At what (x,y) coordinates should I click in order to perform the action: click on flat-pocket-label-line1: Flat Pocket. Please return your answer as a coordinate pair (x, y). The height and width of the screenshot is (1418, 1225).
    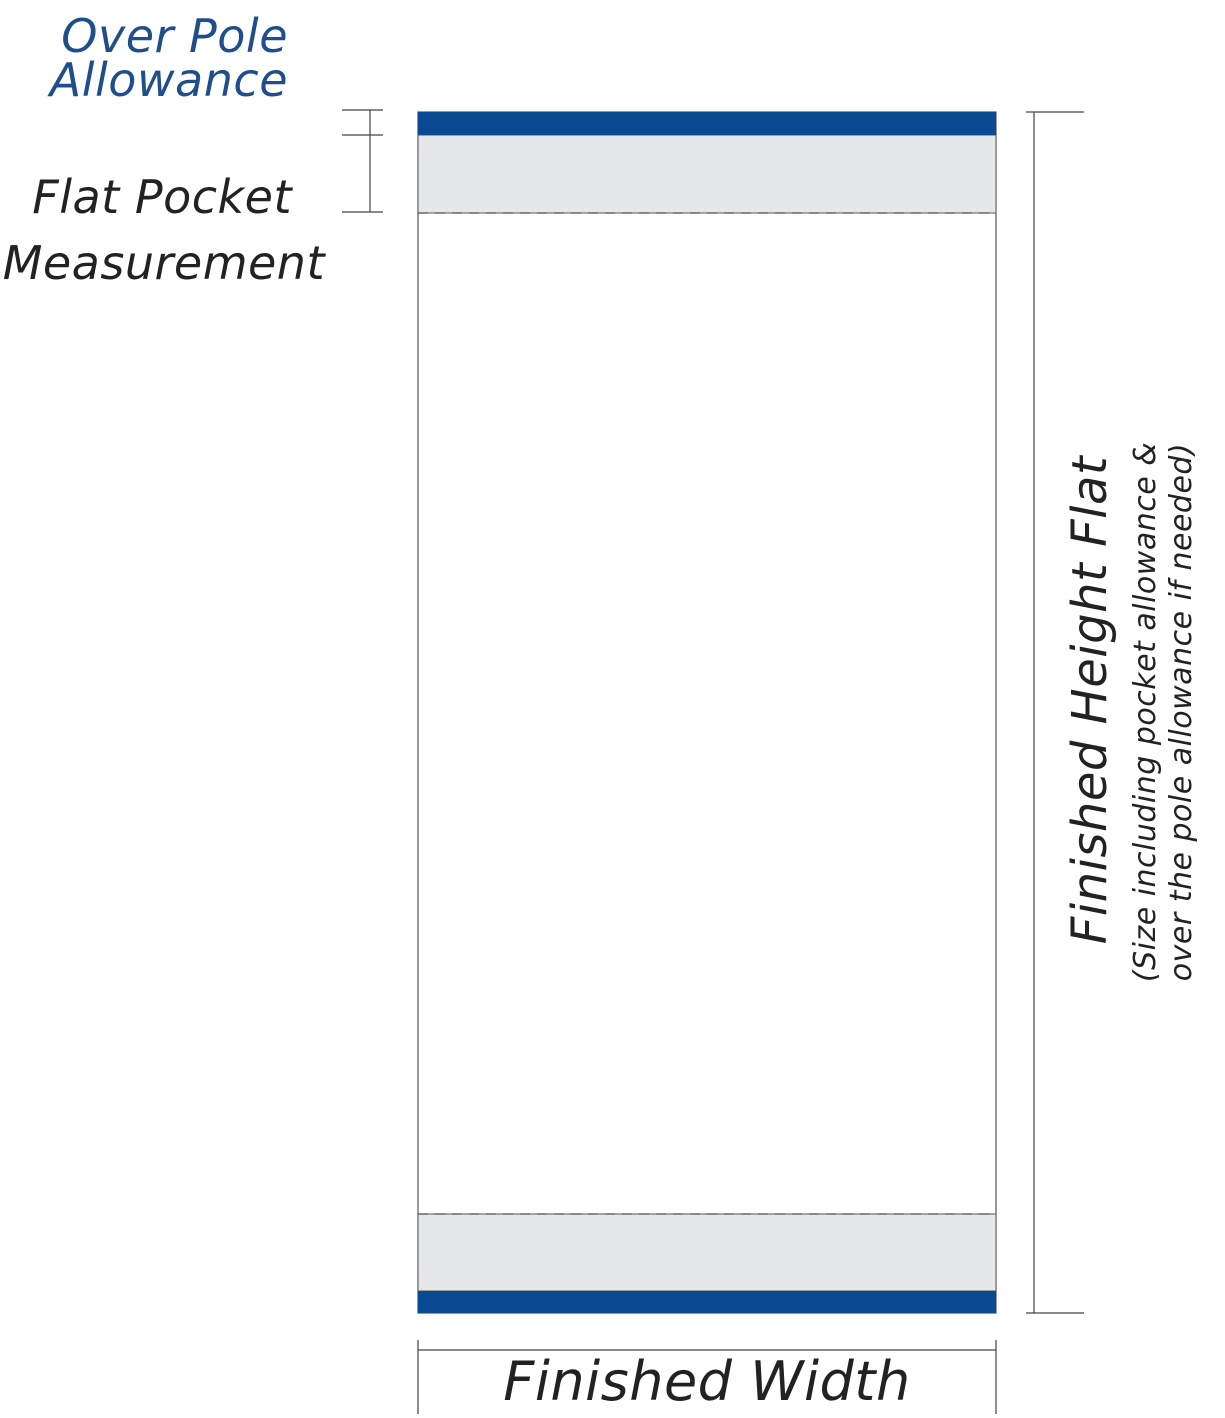
    Looking at the image, I should click on (162, 197).